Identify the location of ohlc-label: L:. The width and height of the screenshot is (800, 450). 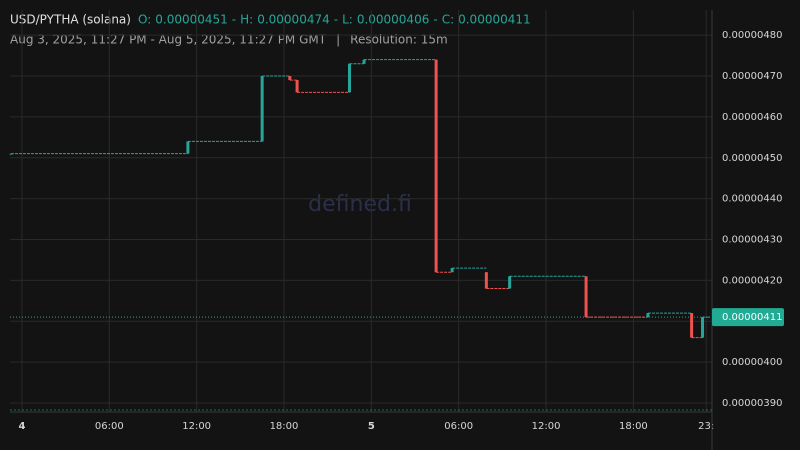
(347, 20).